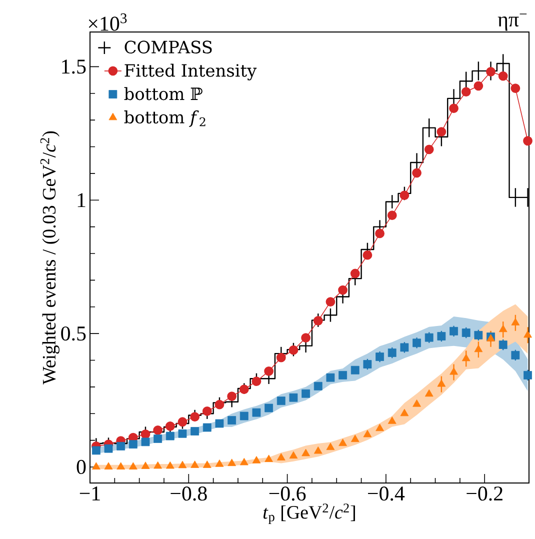 The image size is (535, 539). Describe the element at coordinates (188, 493) in the screenshot. I see `x-tick-label: −0.8` at that location.